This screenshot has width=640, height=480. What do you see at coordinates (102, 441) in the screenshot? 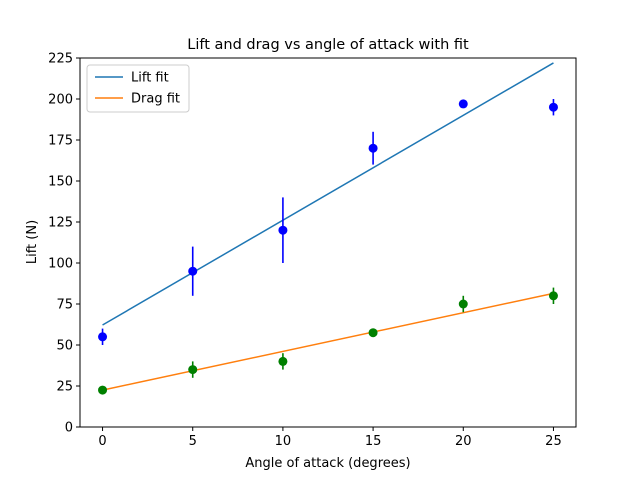
I see `x-tick-label: 0` at bounding box center [102, 441].